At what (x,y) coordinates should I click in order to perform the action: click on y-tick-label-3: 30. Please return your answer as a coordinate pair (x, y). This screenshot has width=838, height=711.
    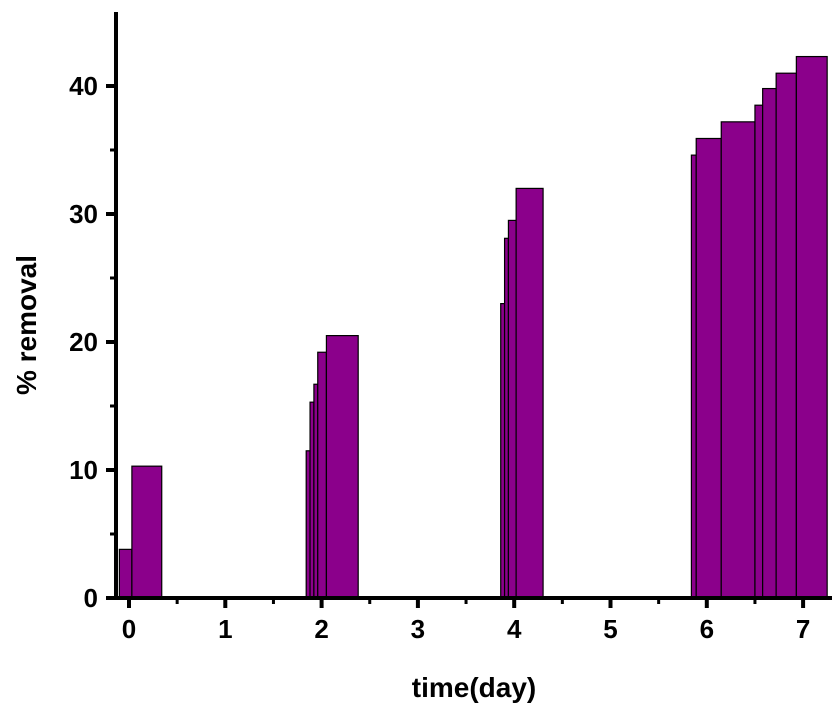
    Looking at the image, I should click on (83, 214).